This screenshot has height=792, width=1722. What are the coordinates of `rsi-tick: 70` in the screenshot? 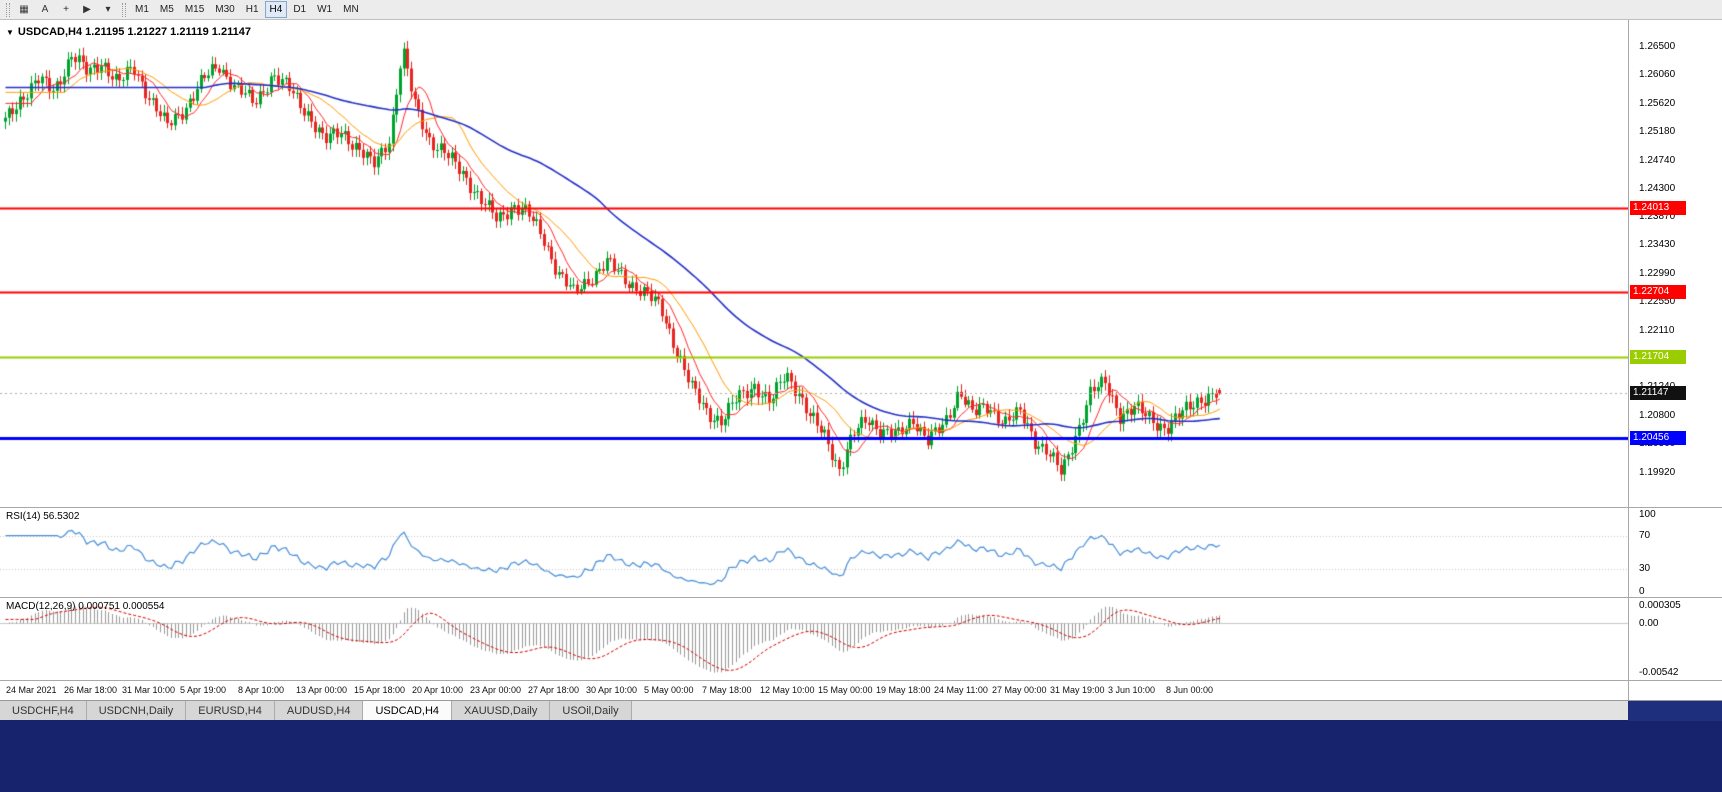 It's located at (1645, 535).